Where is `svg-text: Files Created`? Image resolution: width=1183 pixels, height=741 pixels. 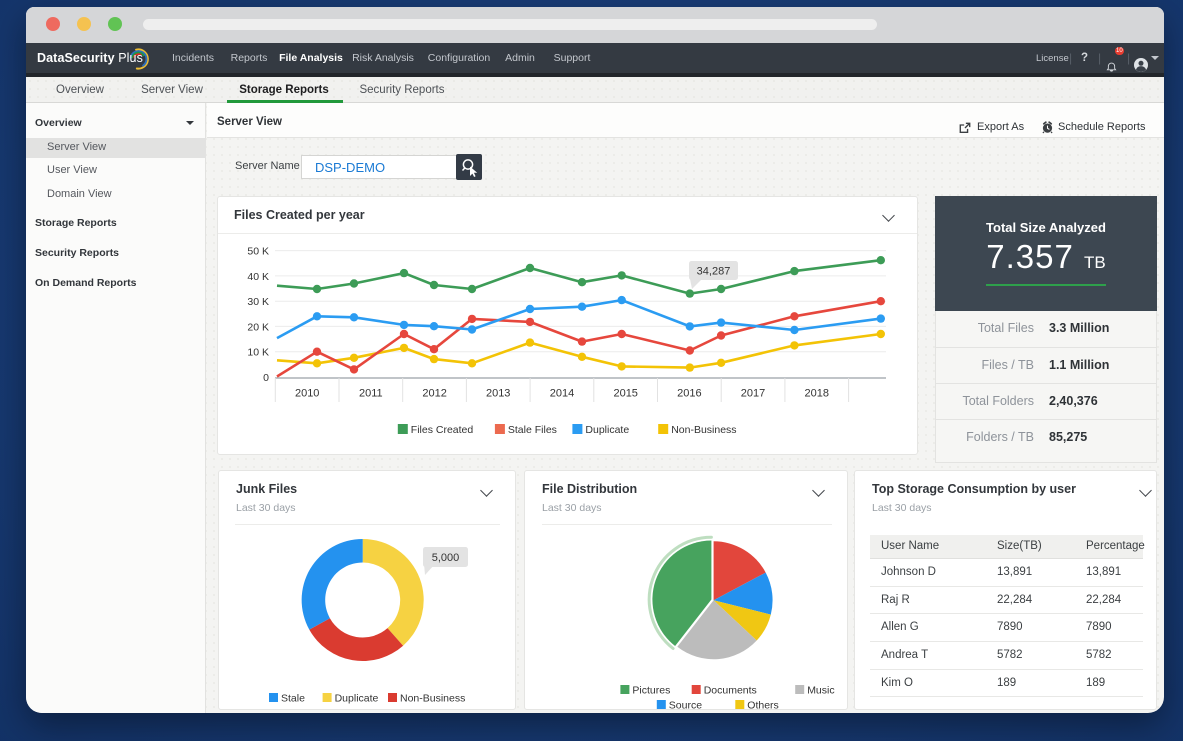
svg-text: Files Created is located at coordinates (442, 430).